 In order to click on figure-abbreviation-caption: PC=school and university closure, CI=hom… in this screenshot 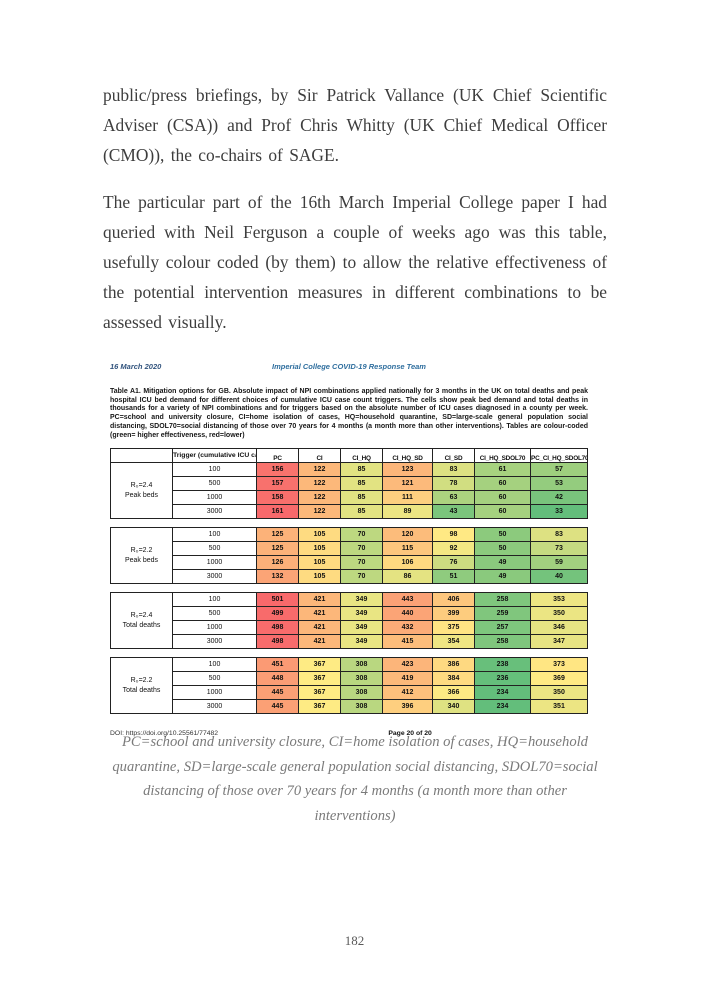, I will do `click(355, 779)`.